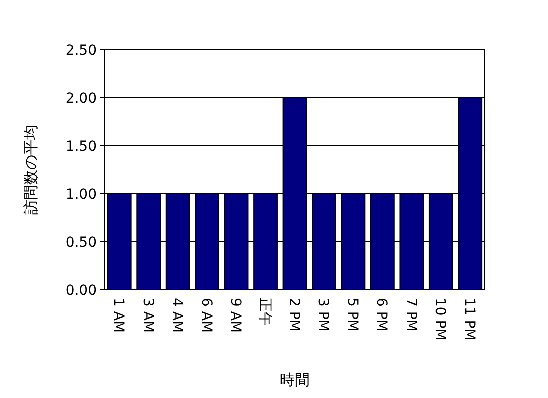 The width and height of the screenshot is (548, 398). What do you see at coordinates (148, 316) in the screenshot?
I see `x-tick-label: 3 AM` at bounding box center [148, 316].